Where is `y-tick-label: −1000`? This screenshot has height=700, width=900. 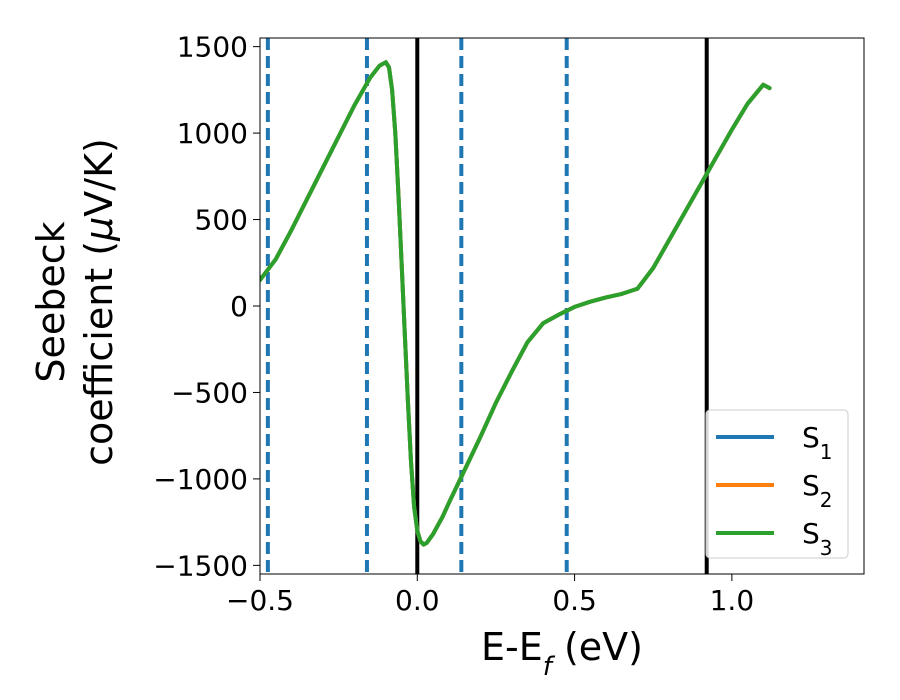 y-tick-label: −1000 is located at coordinates (200, 479).